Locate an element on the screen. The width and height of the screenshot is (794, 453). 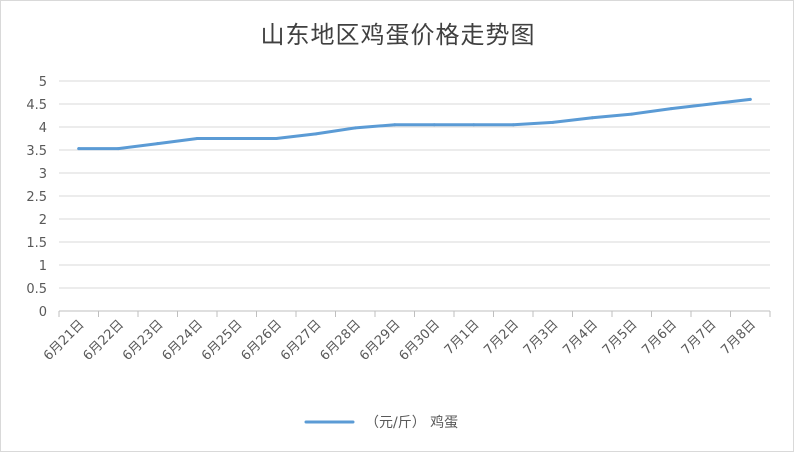
x-tick-label: 7月7日 is located at coordinates (699, 337).